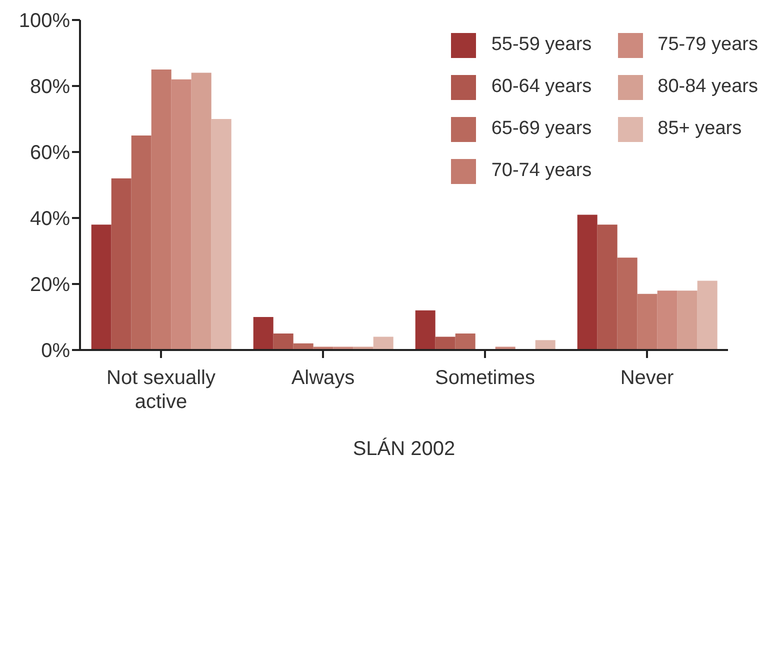  I want to click on x-tick-label: Sometimes, so click(485, 378).